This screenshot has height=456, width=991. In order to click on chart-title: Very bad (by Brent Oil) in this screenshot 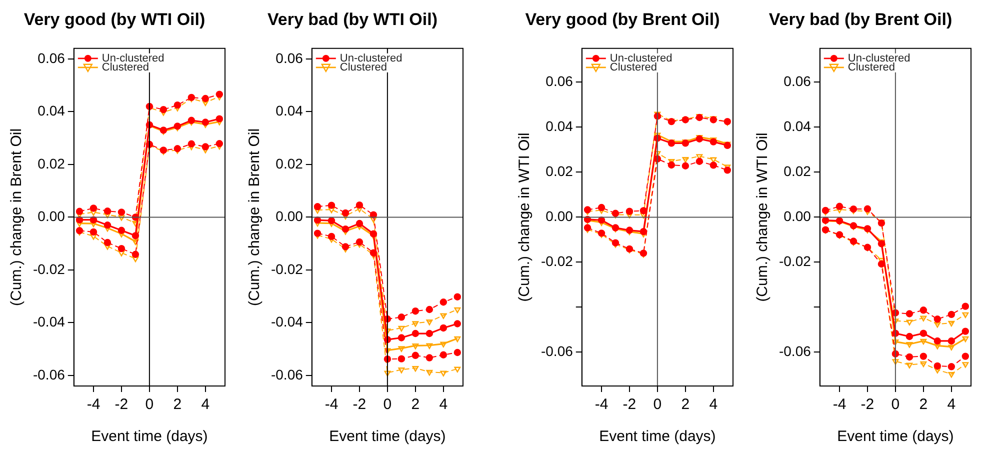, I will do `click(860, 19)`.